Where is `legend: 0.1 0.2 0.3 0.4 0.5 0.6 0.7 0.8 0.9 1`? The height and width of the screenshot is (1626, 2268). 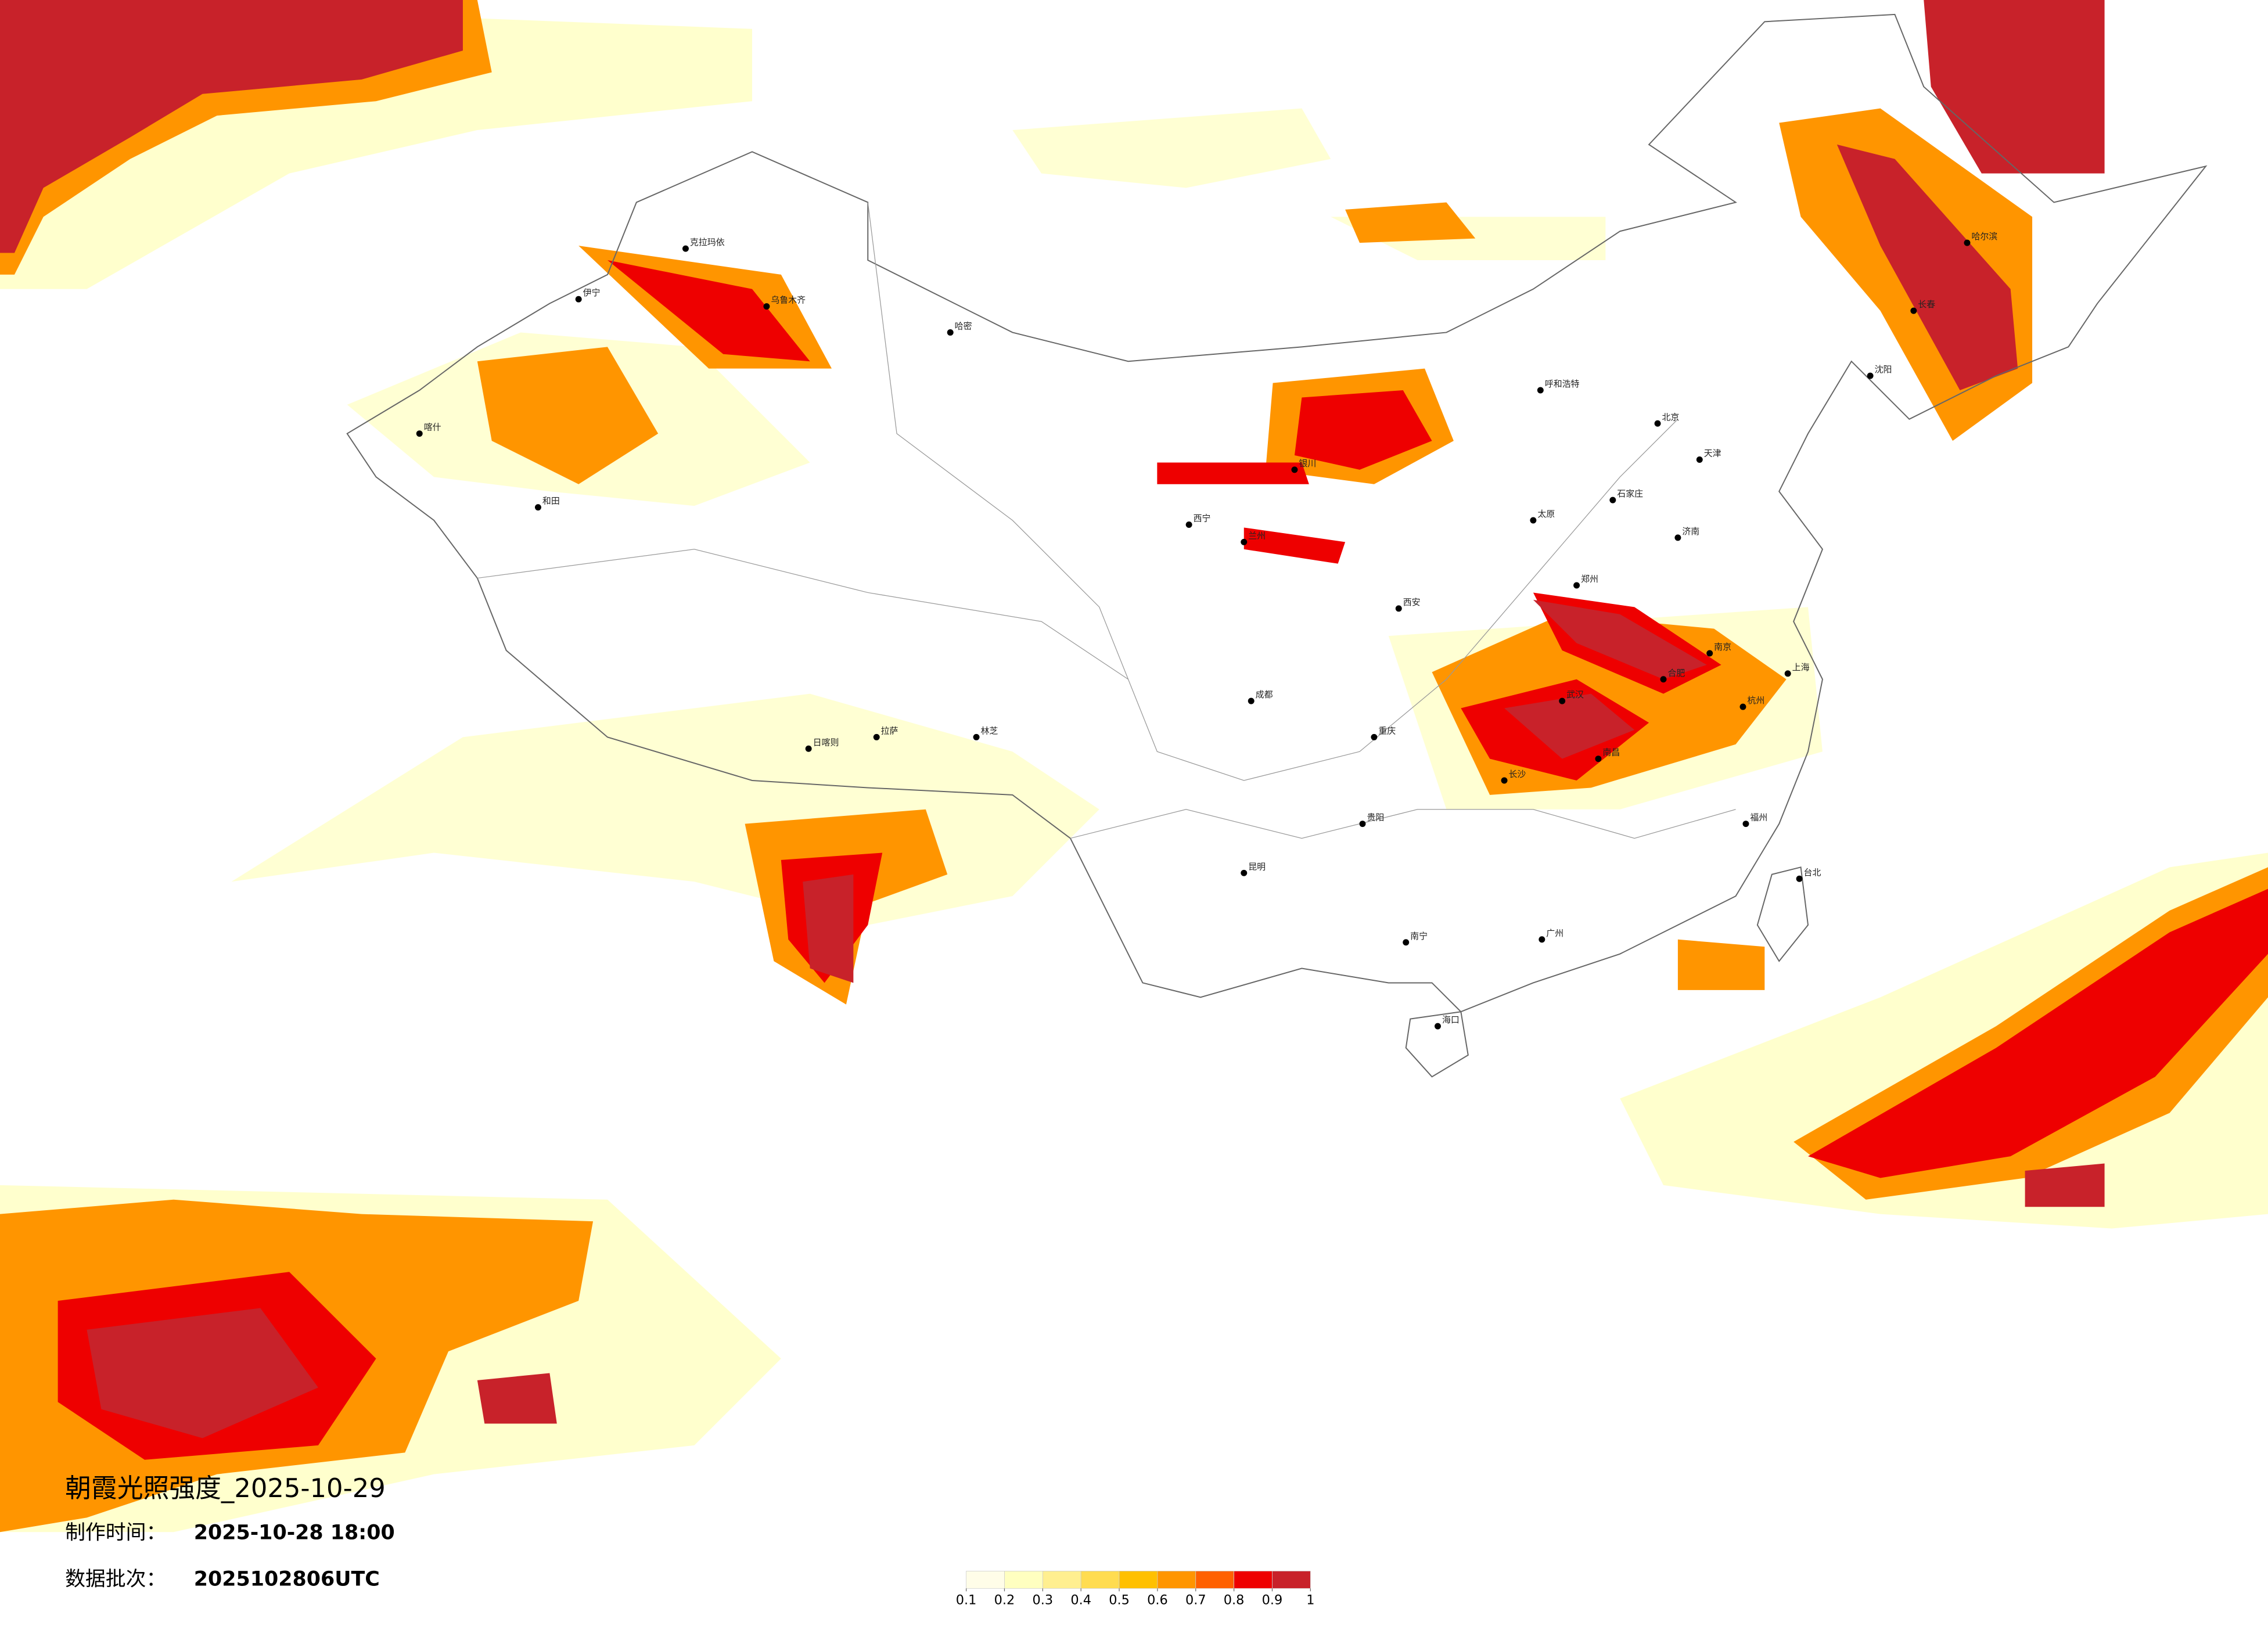 legend: 0.1 0.2 0.3 0.4 0.5 0.6 0.7 0.8 0.9 1 is located at coordinates (1135, 1590).